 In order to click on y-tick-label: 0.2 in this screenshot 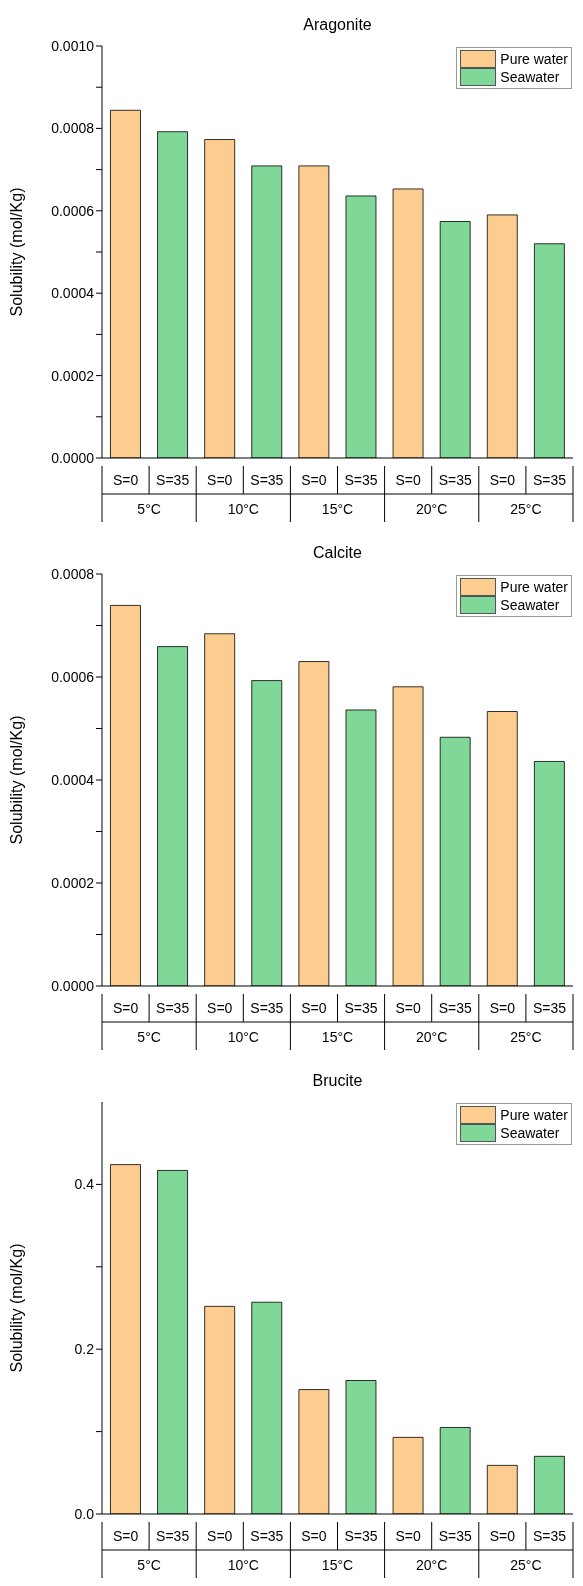, I will do `click(84, 1349)`.